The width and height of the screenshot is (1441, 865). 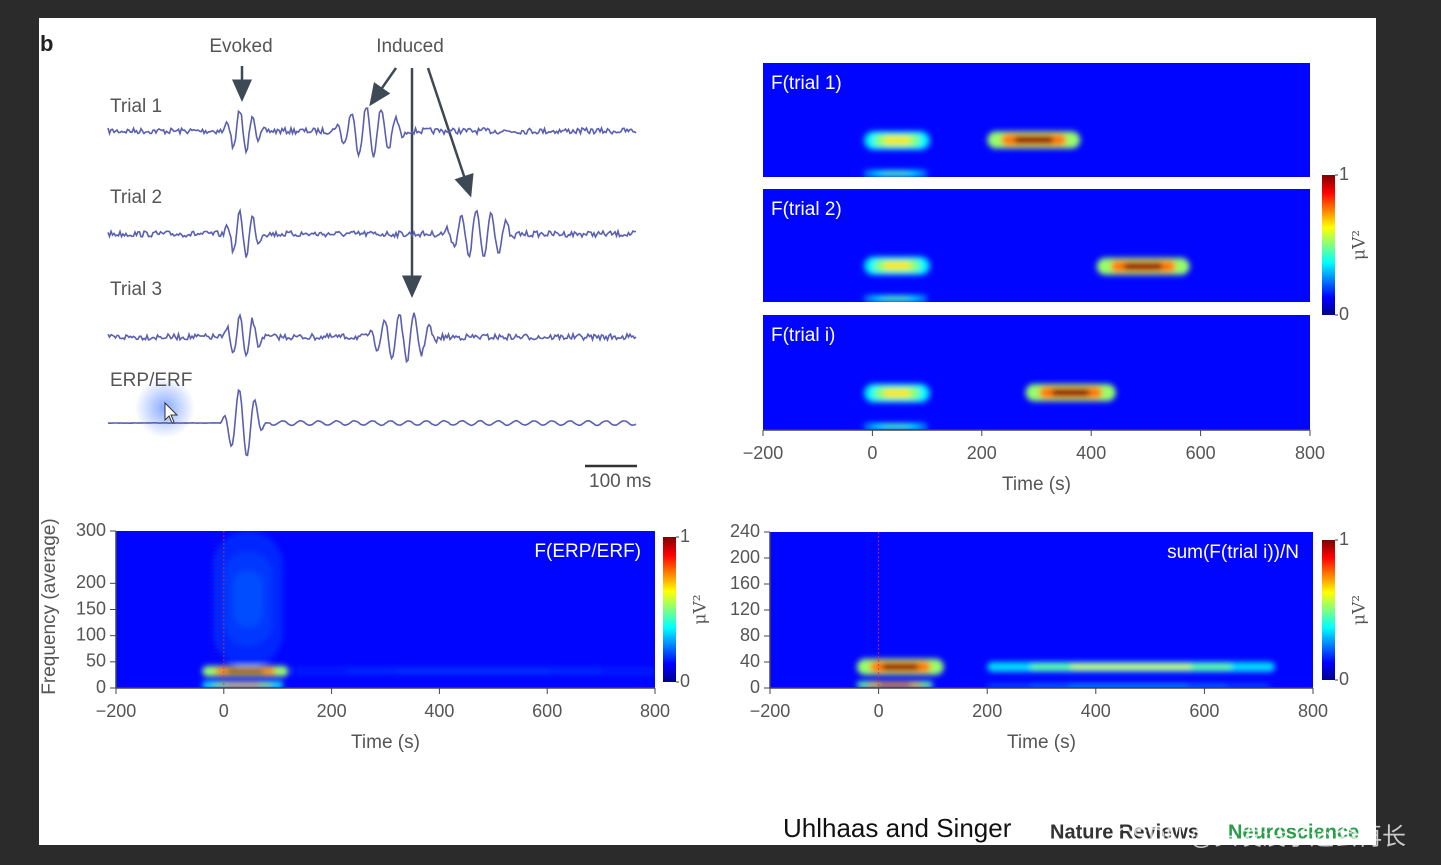 What do you see at coordinates (587, 551) in the screenshot?
I see `panel-title: F(ERP/ERF)` at bounding box center [587, 551].